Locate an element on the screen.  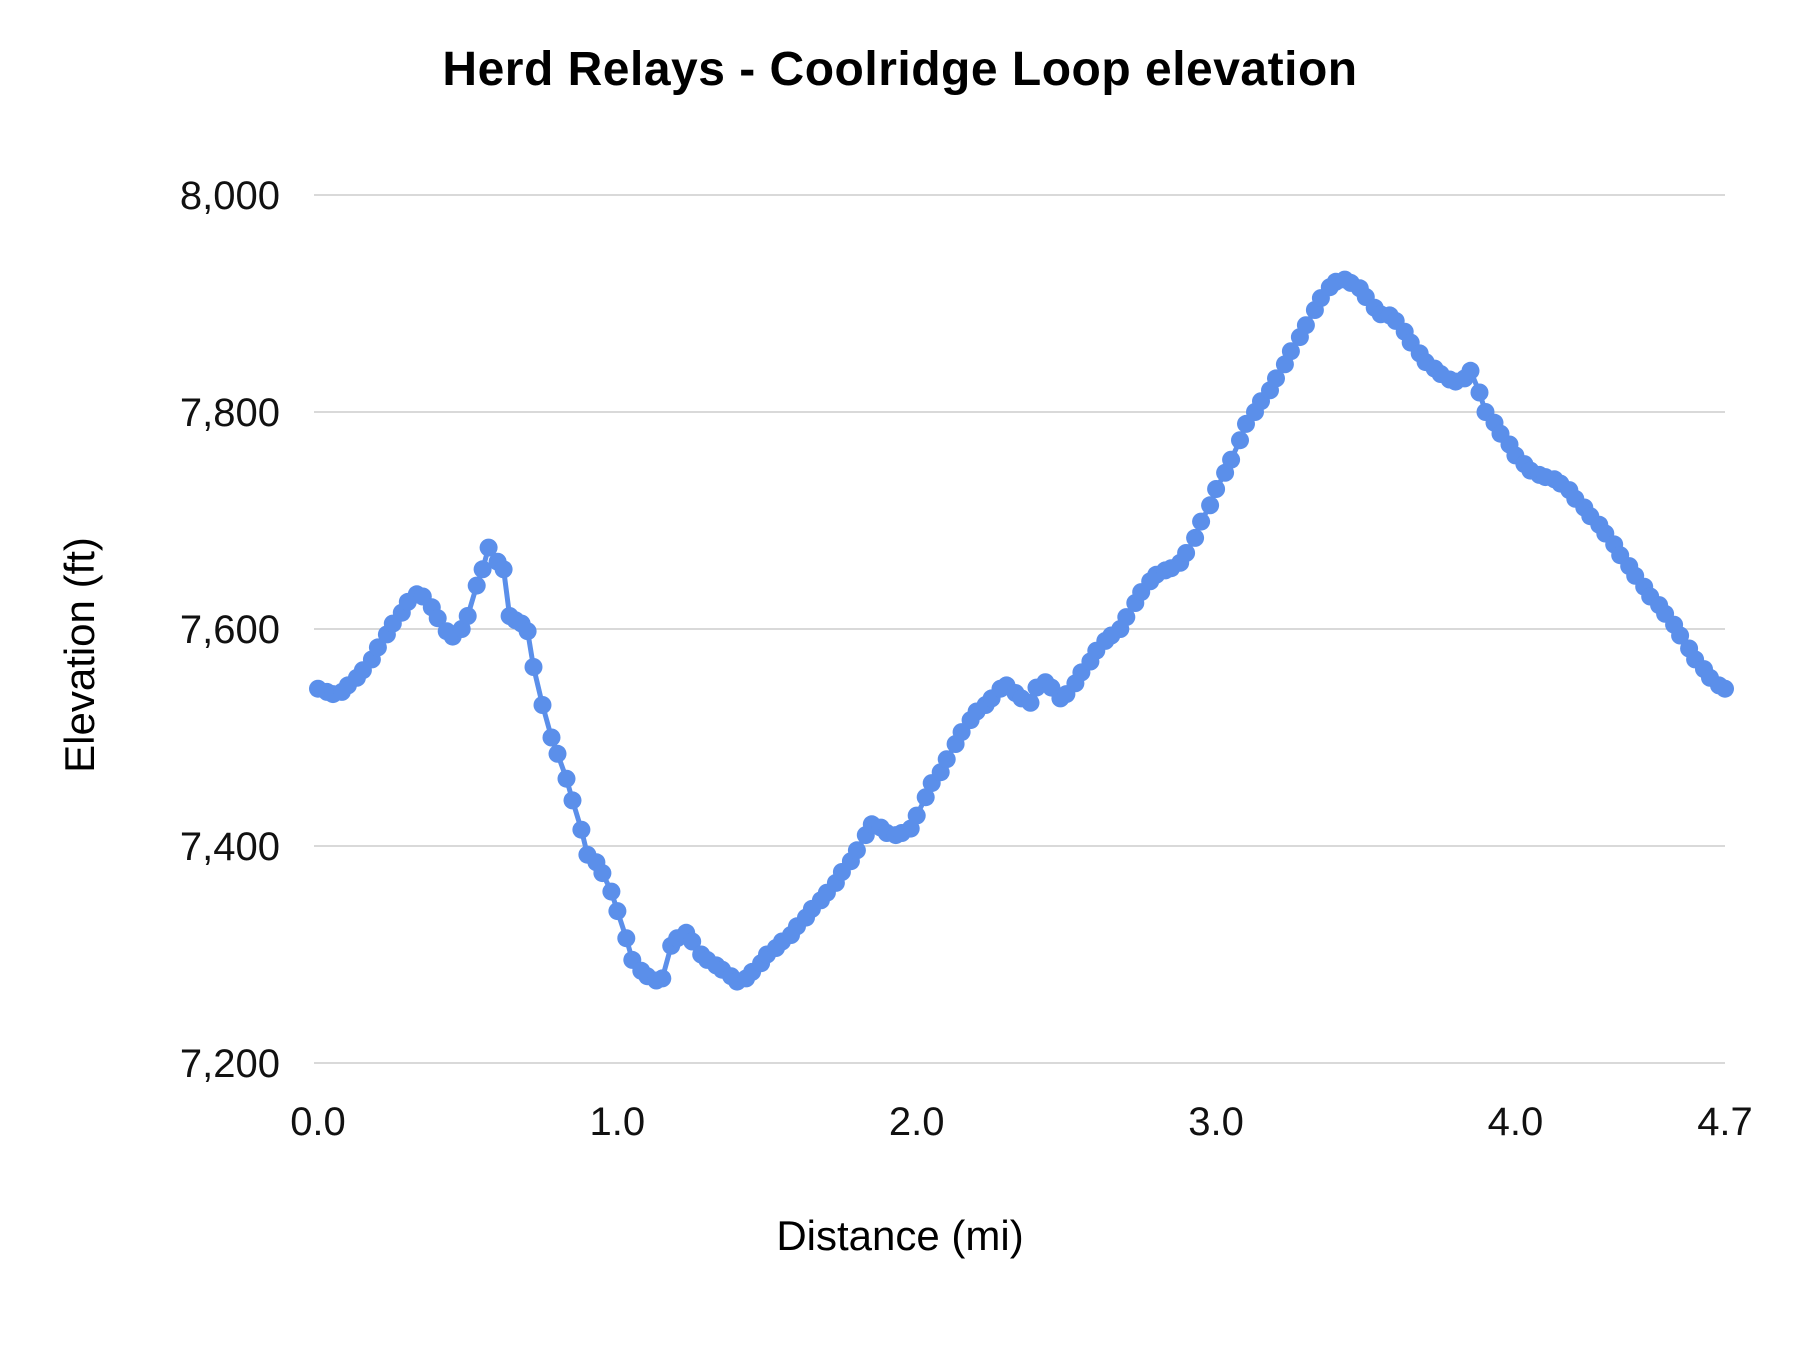
y-tick-label: 8,000 is located at coordinates (230, 196).